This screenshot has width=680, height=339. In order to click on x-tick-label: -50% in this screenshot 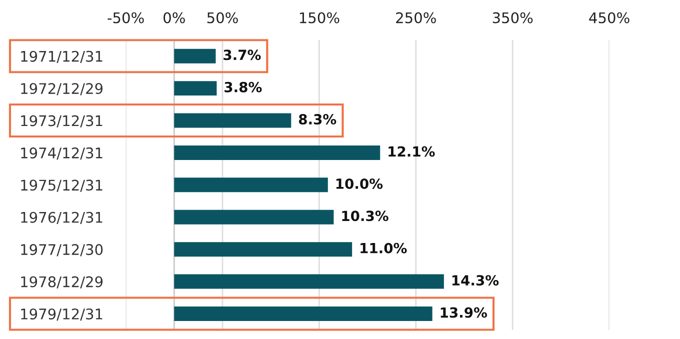, I will do `click(126, 18)`.